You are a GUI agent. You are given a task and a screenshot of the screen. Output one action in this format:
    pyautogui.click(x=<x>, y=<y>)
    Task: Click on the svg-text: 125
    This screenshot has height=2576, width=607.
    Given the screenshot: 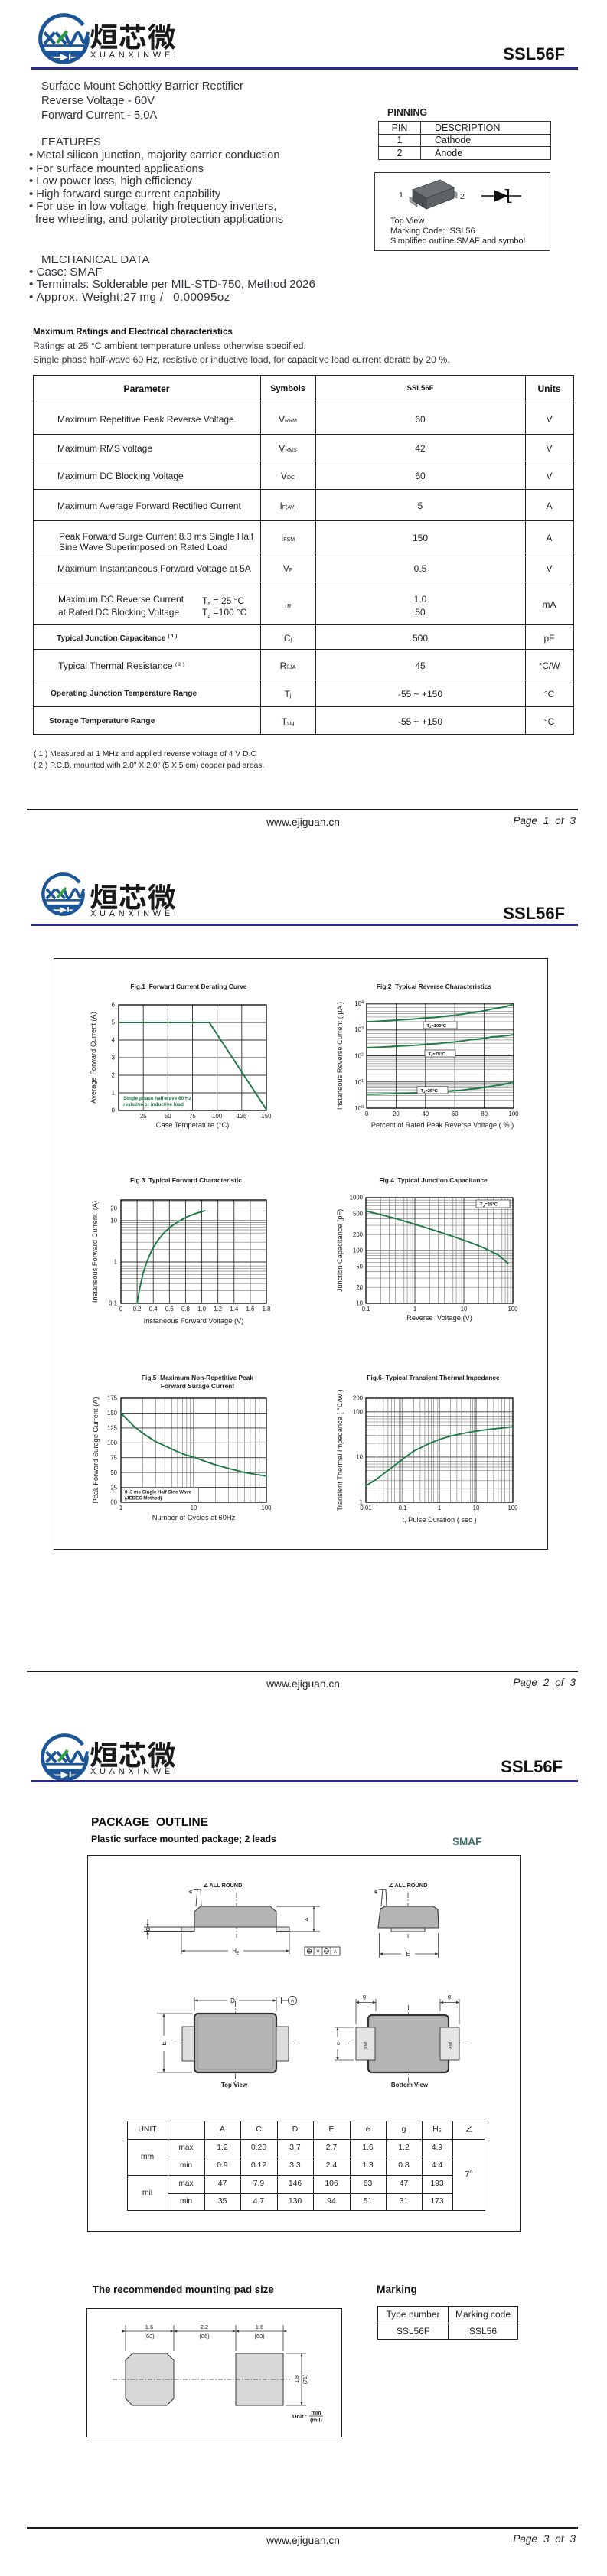 What is the action you would take?
    pyautogui.click(x=242, y=1116)
    